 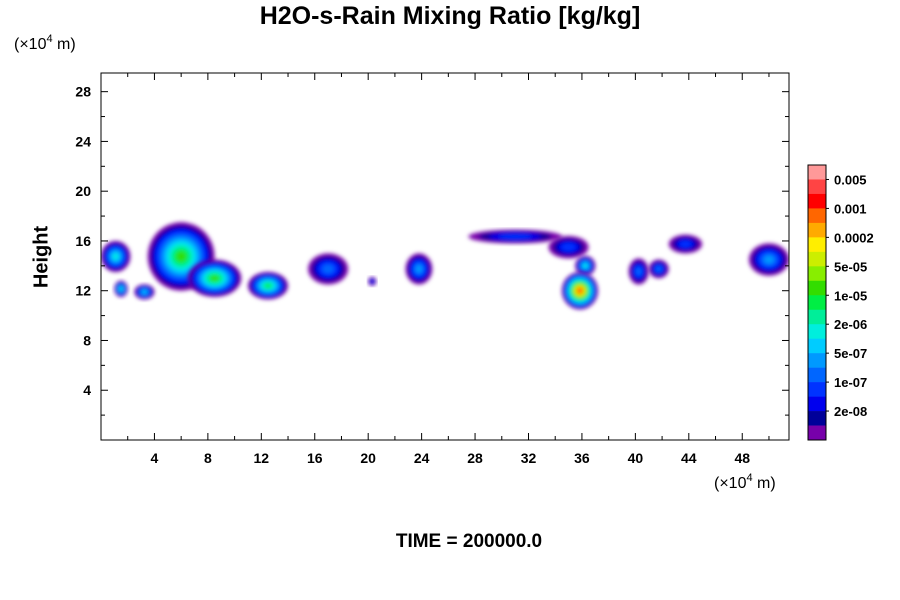 I want to click on colorbar-frame, so click(x=817, y=302).